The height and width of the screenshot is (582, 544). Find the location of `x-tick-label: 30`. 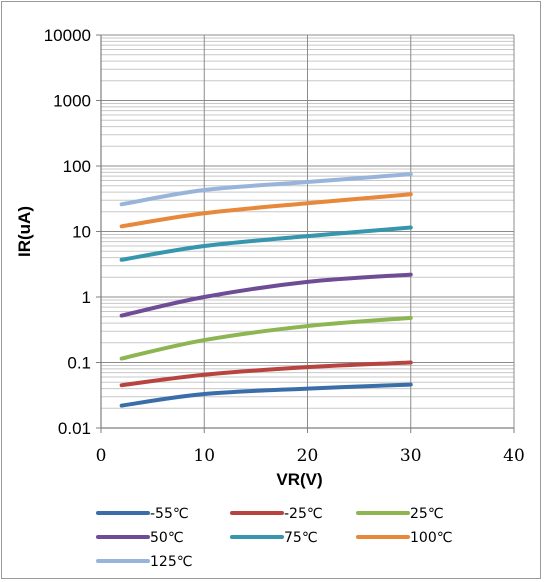

x-tick-label: 30 is located at coordinates (411, 456).